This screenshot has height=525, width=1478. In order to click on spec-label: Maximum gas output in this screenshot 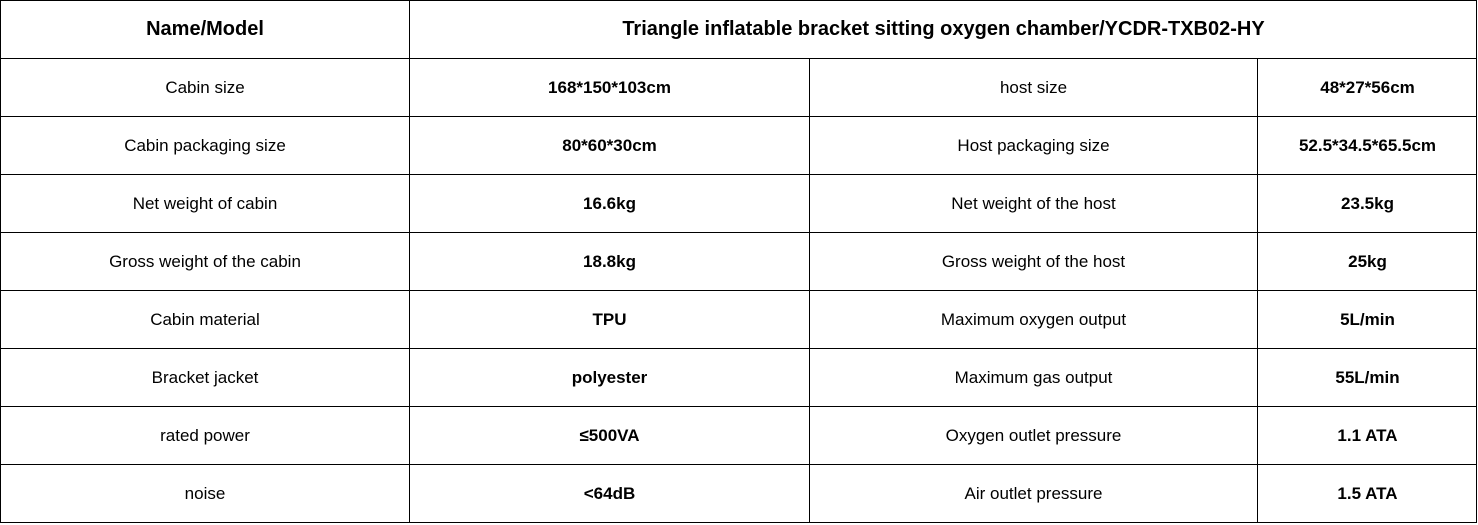, I will do `click(1033, 377)`.